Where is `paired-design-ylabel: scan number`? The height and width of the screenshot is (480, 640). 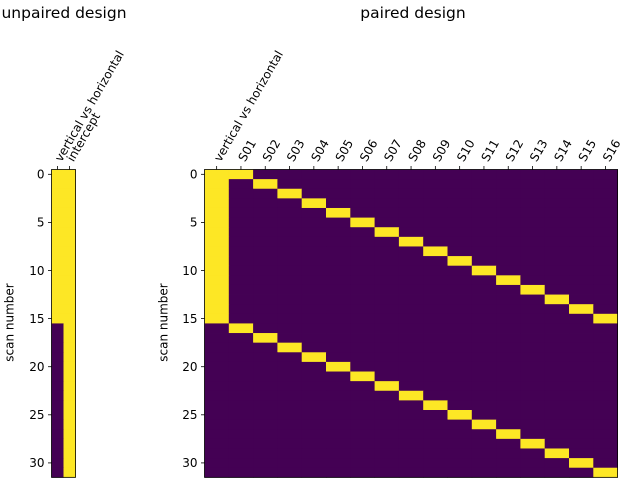 paired-design-ylabel: scan number is located at coordinates (164, 322).